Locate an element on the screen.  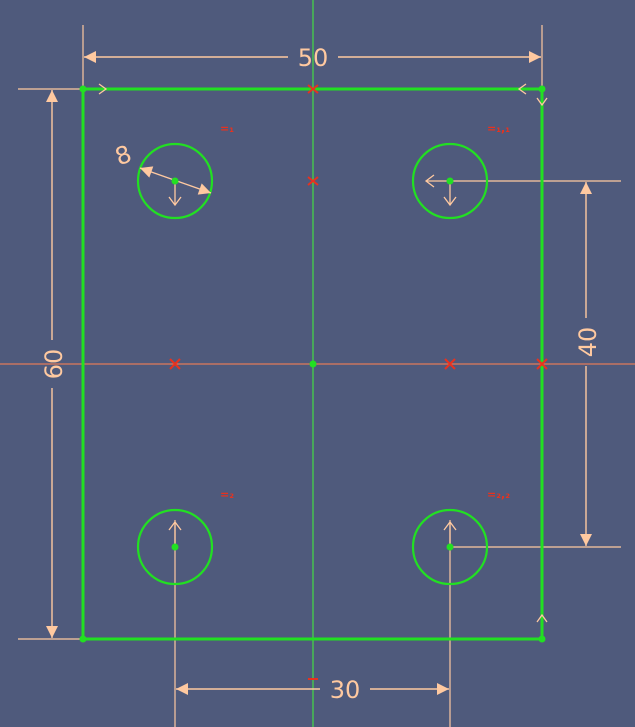
point-bottom-right-corner is located at coordinates (542, 639).